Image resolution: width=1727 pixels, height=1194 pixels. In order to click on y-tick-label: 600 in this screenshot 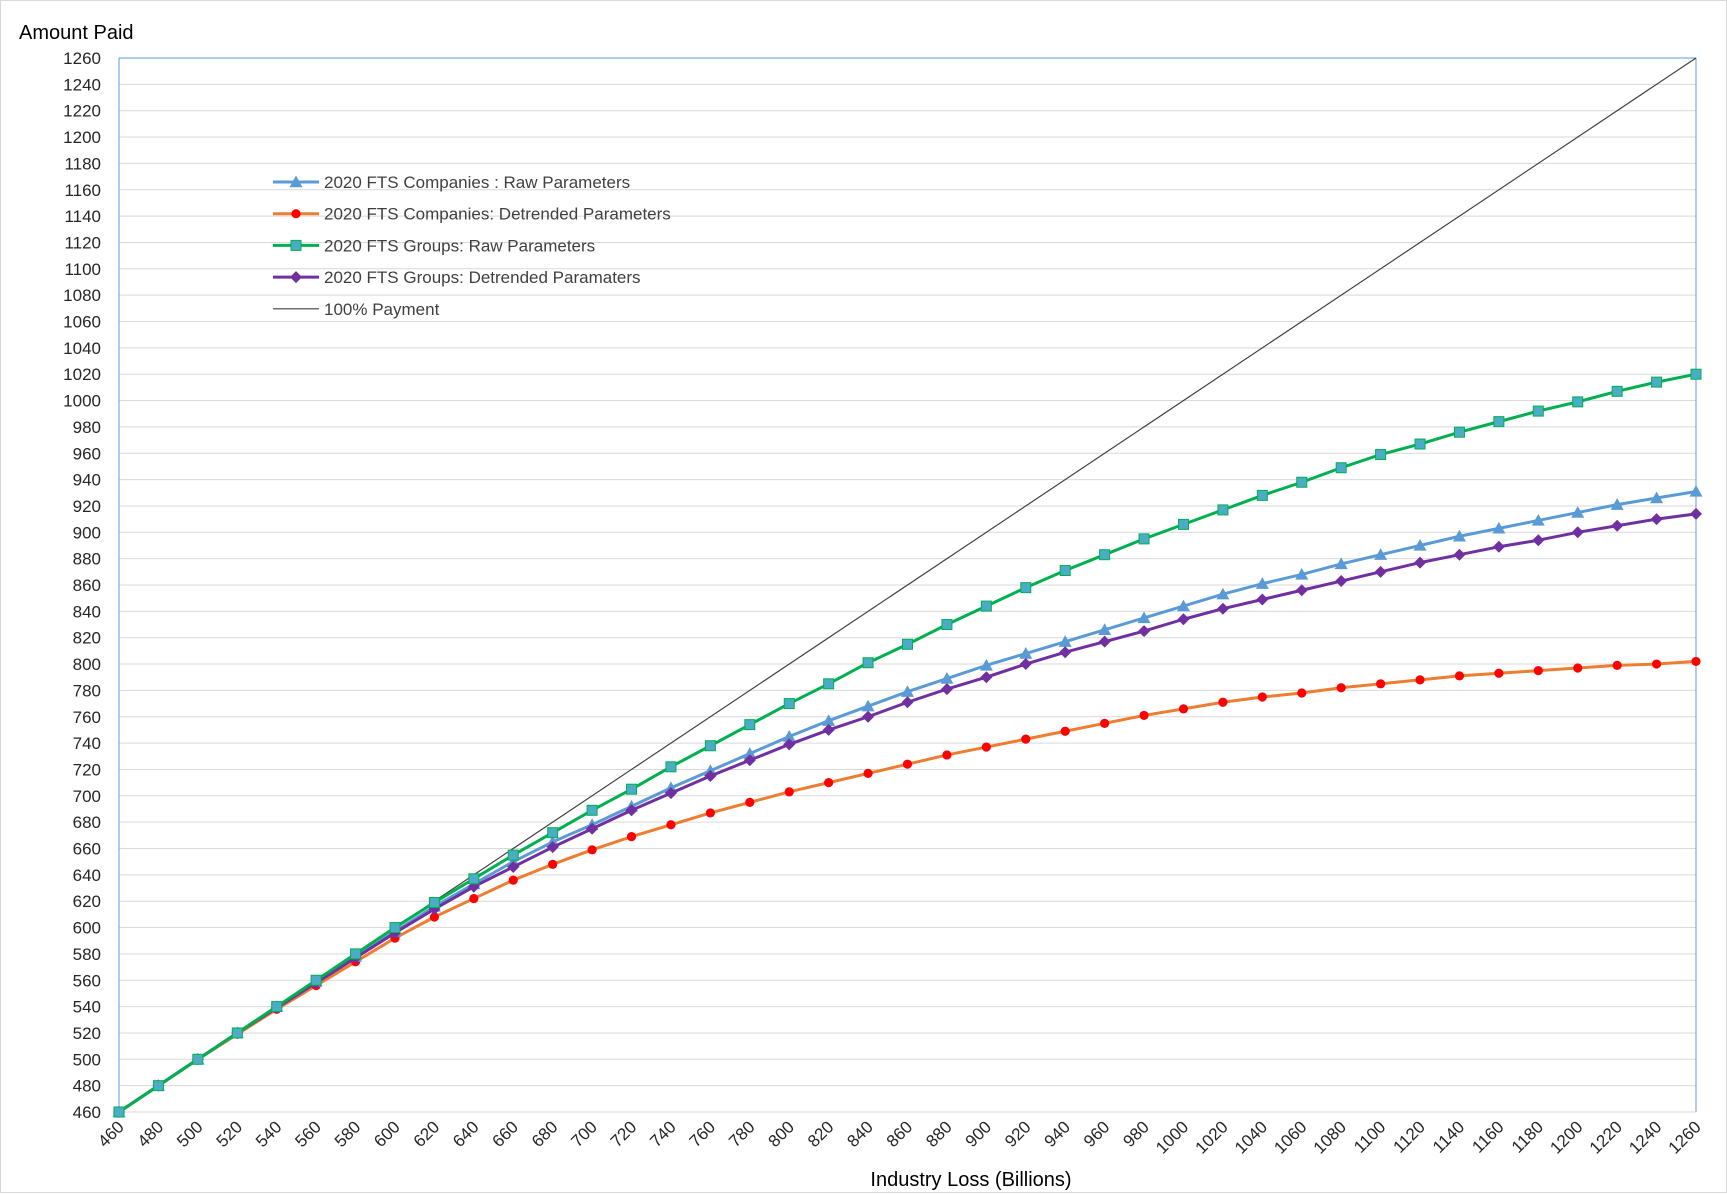, I will do `click(87, 928)`.